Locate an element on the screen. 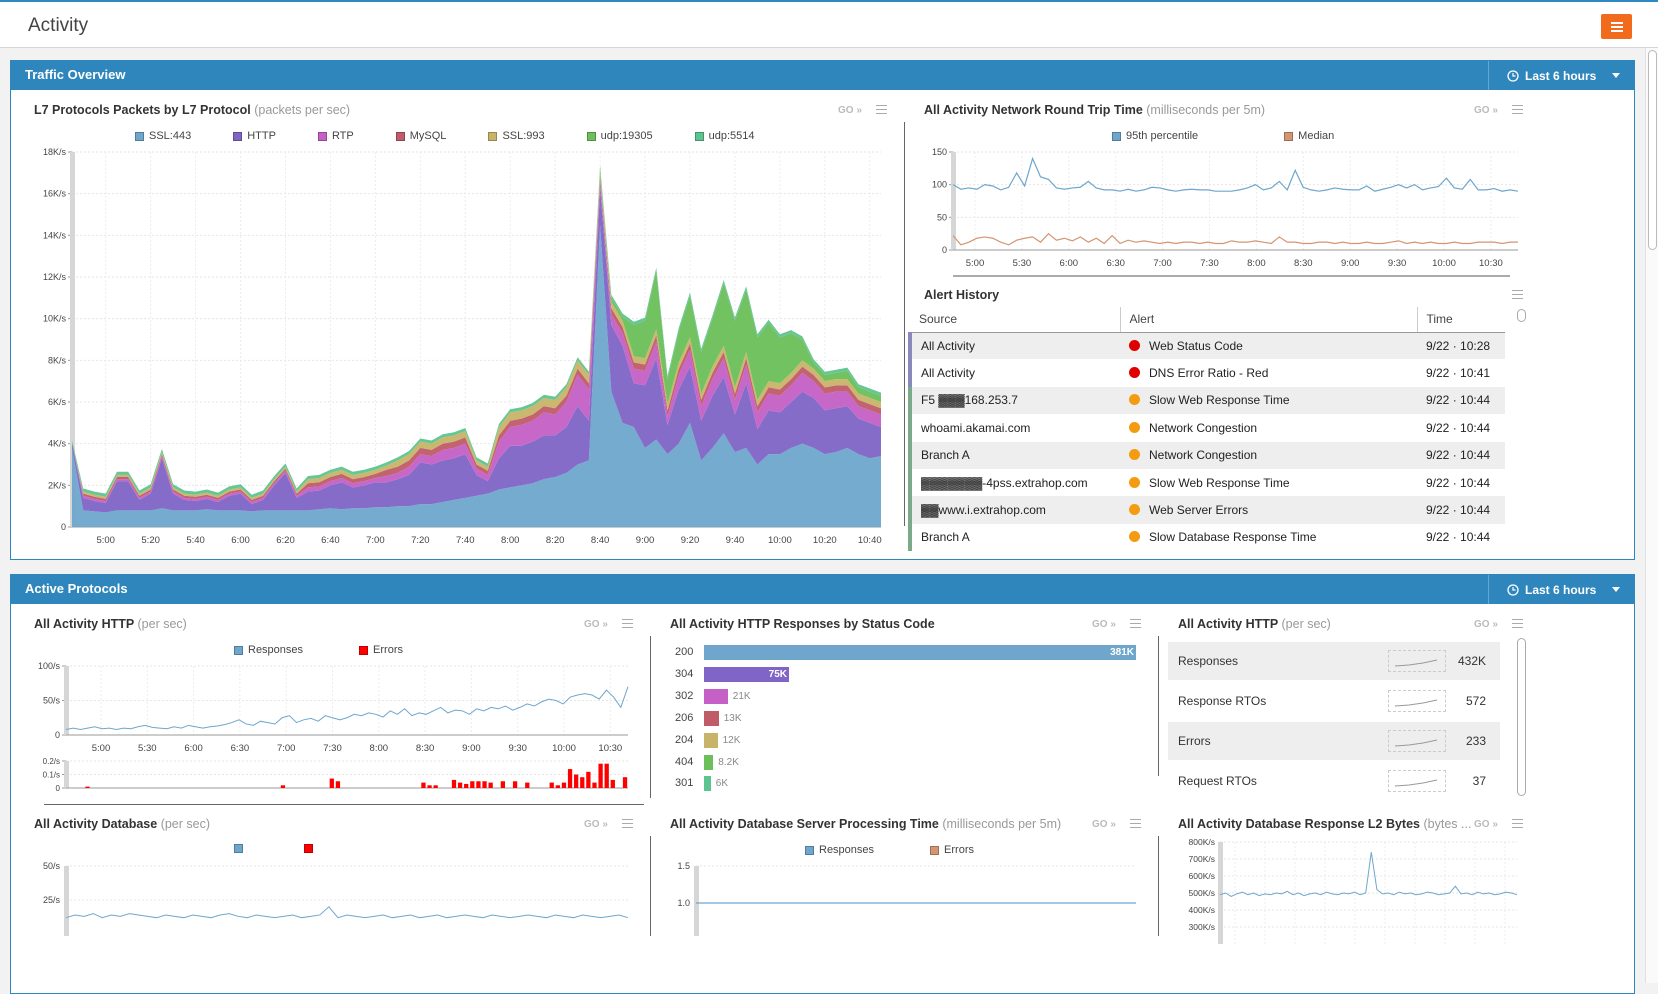  column-header-alert: Alert is located at coordinates (1269, 320).